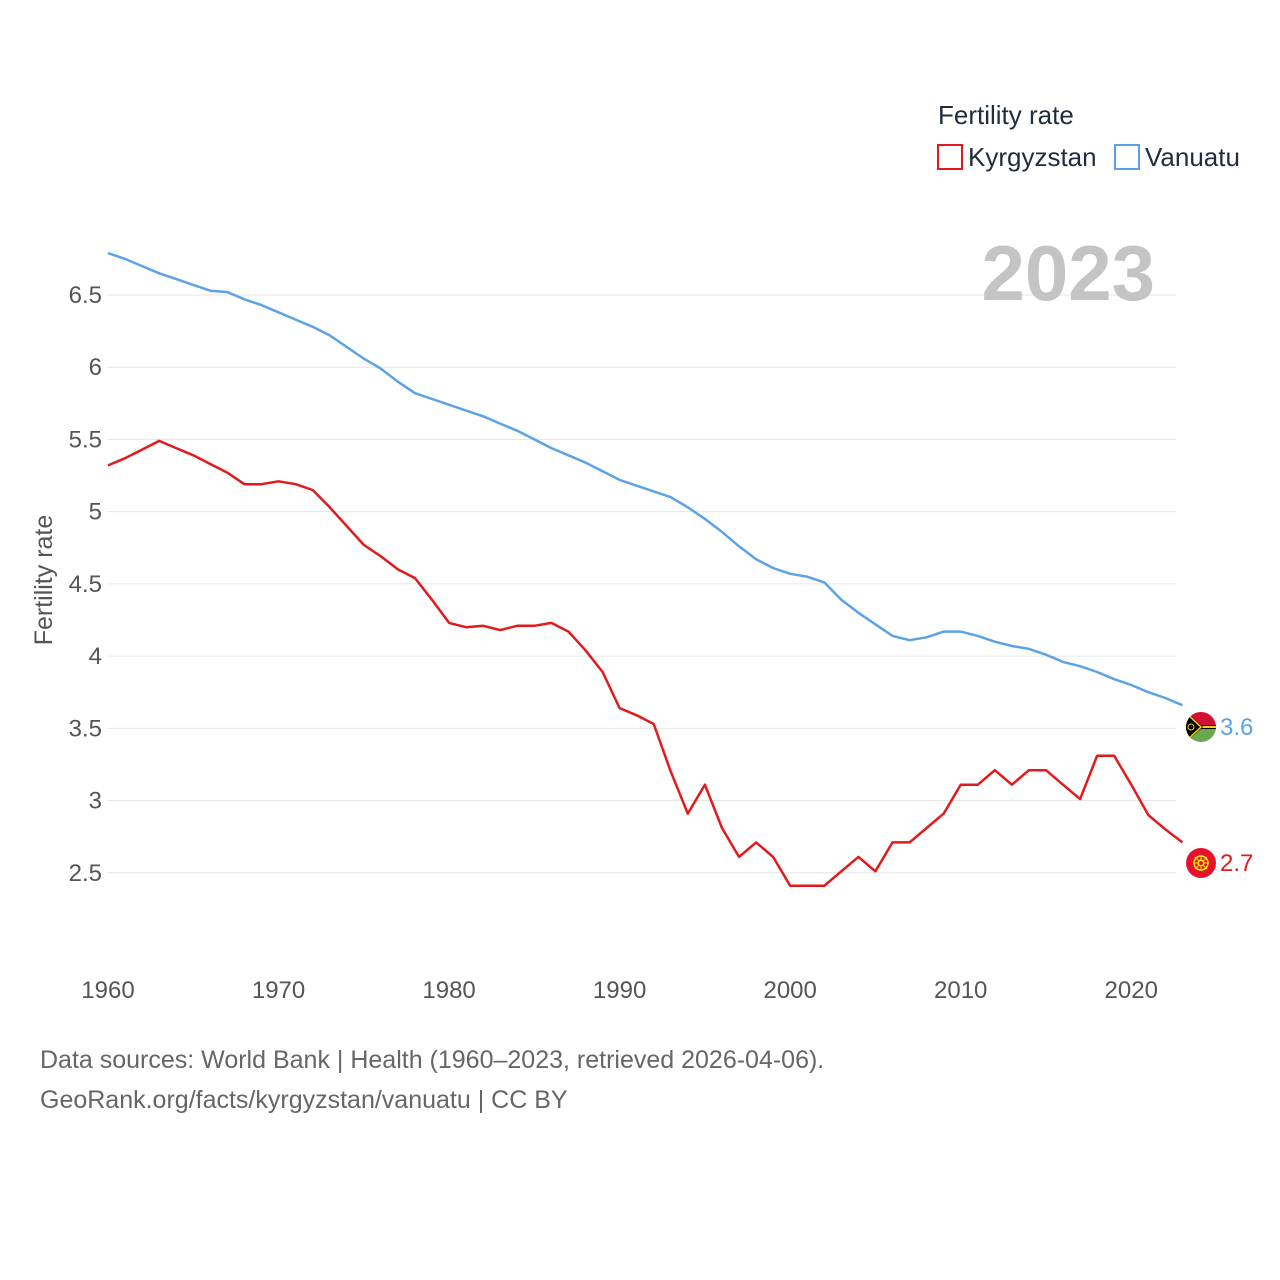  I want to click on legend-swatch-vanuatu, so click(1127, 157).